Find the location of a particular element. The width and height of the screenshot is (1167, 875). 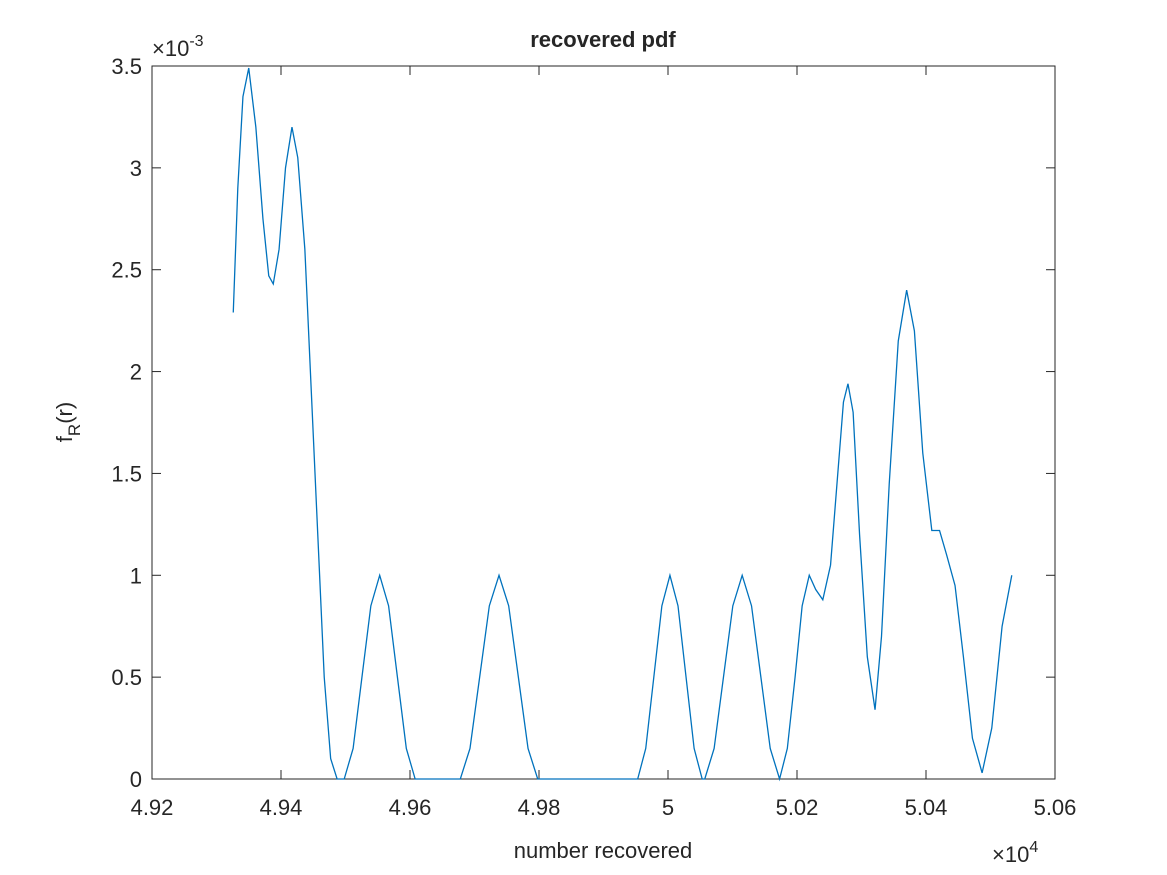

y-tick-label: 2 is located at coordinates (136, 372).